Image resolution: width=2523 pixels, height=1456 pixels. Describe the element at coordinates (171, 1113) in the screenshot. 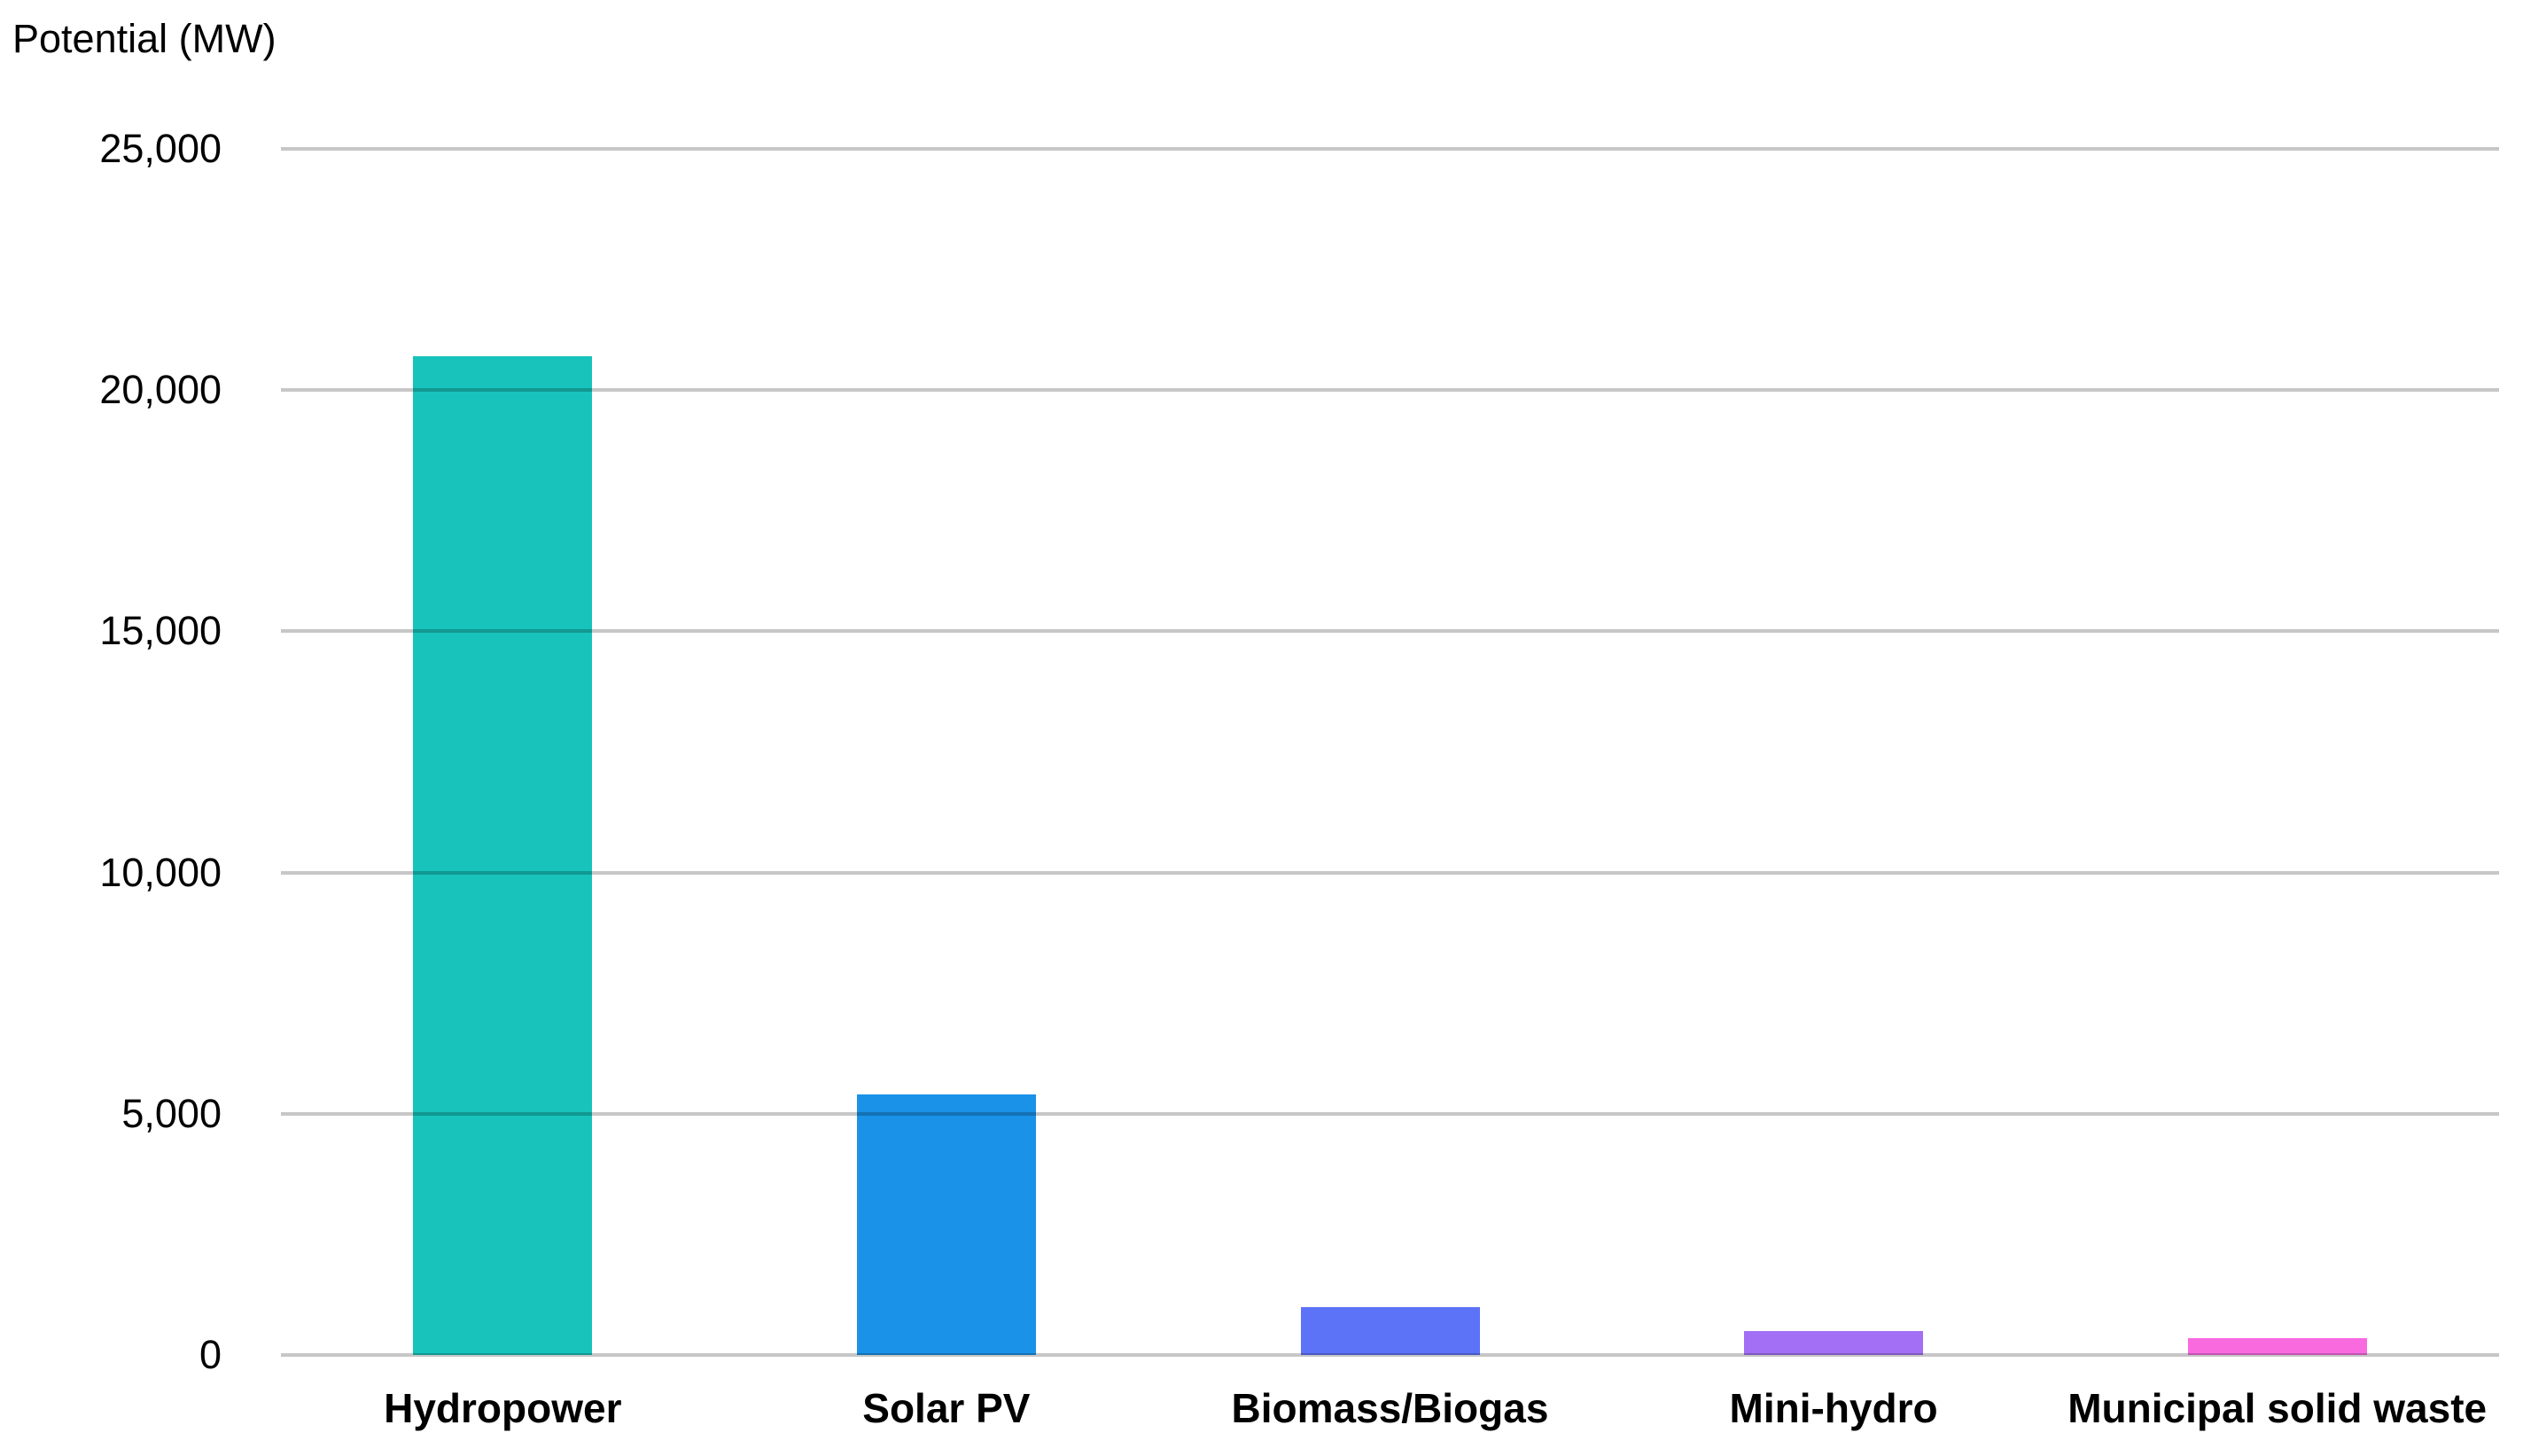

I see `y-axis-tick-label: 5,000` at that location.